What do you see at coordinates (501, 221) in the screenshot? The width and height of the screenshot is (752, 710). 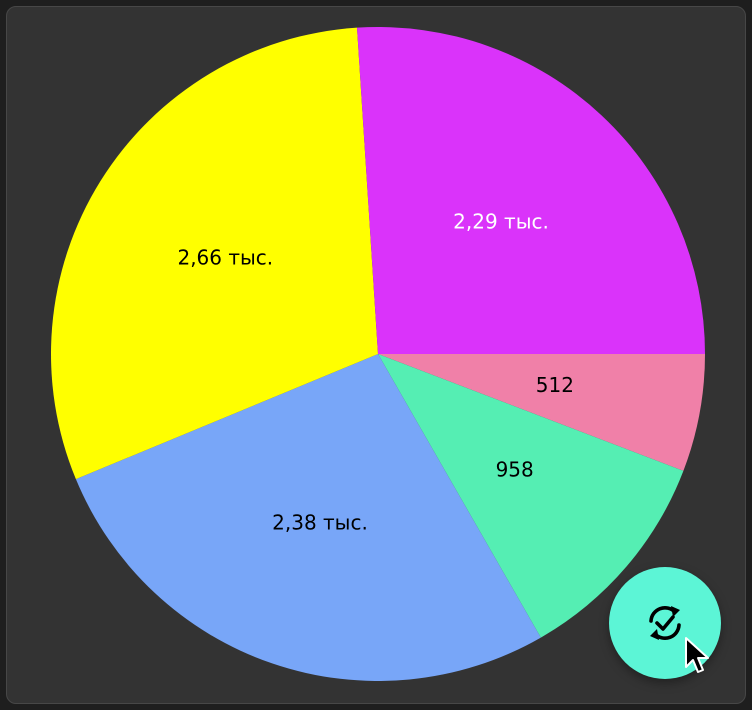 I see `slice-label-4: 2,29 тыс.` at bounding box center [501, 221].